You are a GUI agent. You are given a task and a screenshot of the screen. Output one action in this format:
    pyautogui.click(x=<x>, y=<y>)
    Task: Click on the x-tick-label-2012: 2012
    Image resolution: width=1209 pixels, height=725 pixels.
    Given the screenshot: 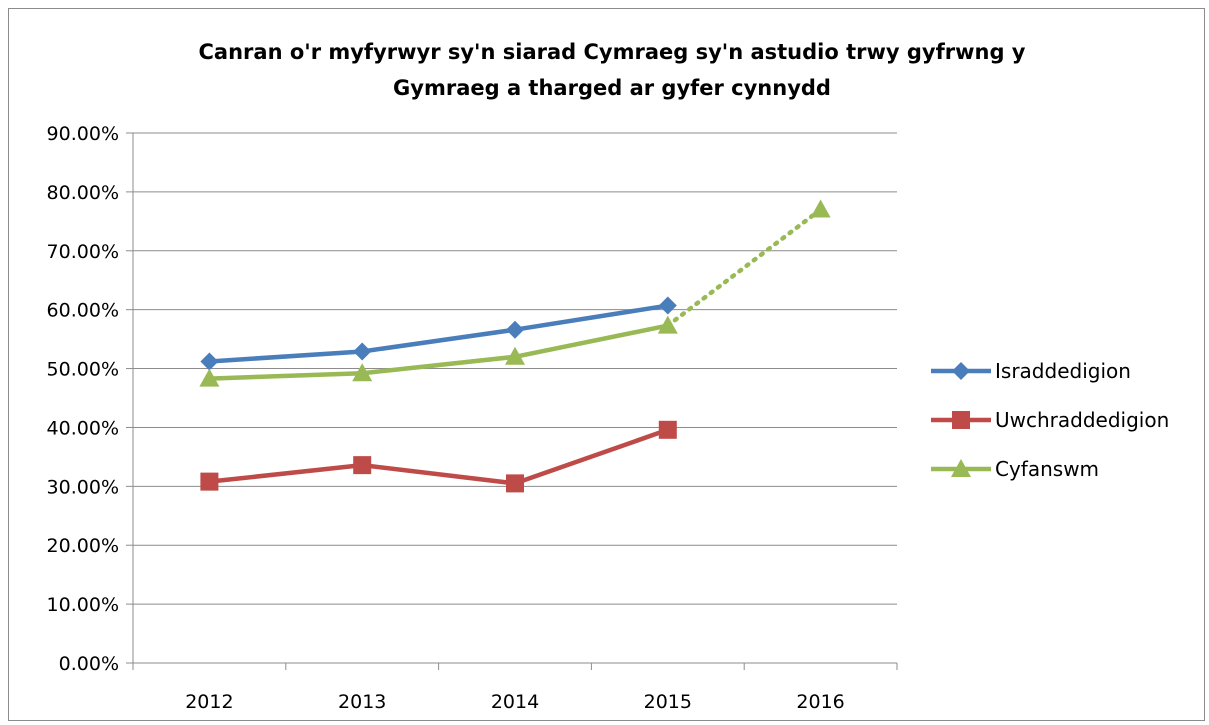 What is the action you would take?
    pyautogui.click(x=209, y=702)
    